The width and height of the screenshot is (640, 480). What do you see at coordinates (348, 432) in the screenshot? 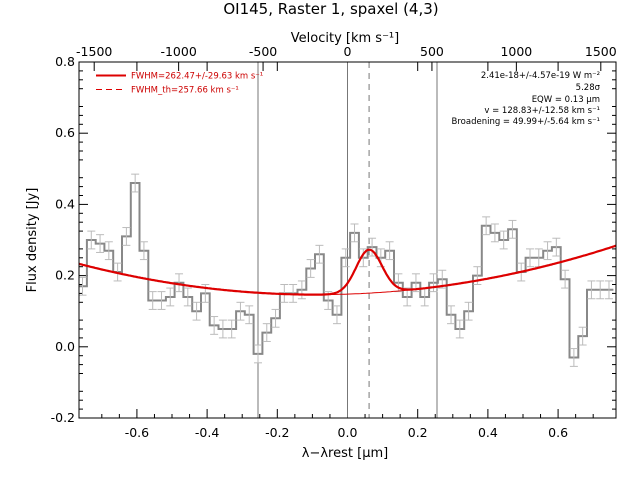
I see `x-tick-label: 0.0` at bounding box center [348, 432].